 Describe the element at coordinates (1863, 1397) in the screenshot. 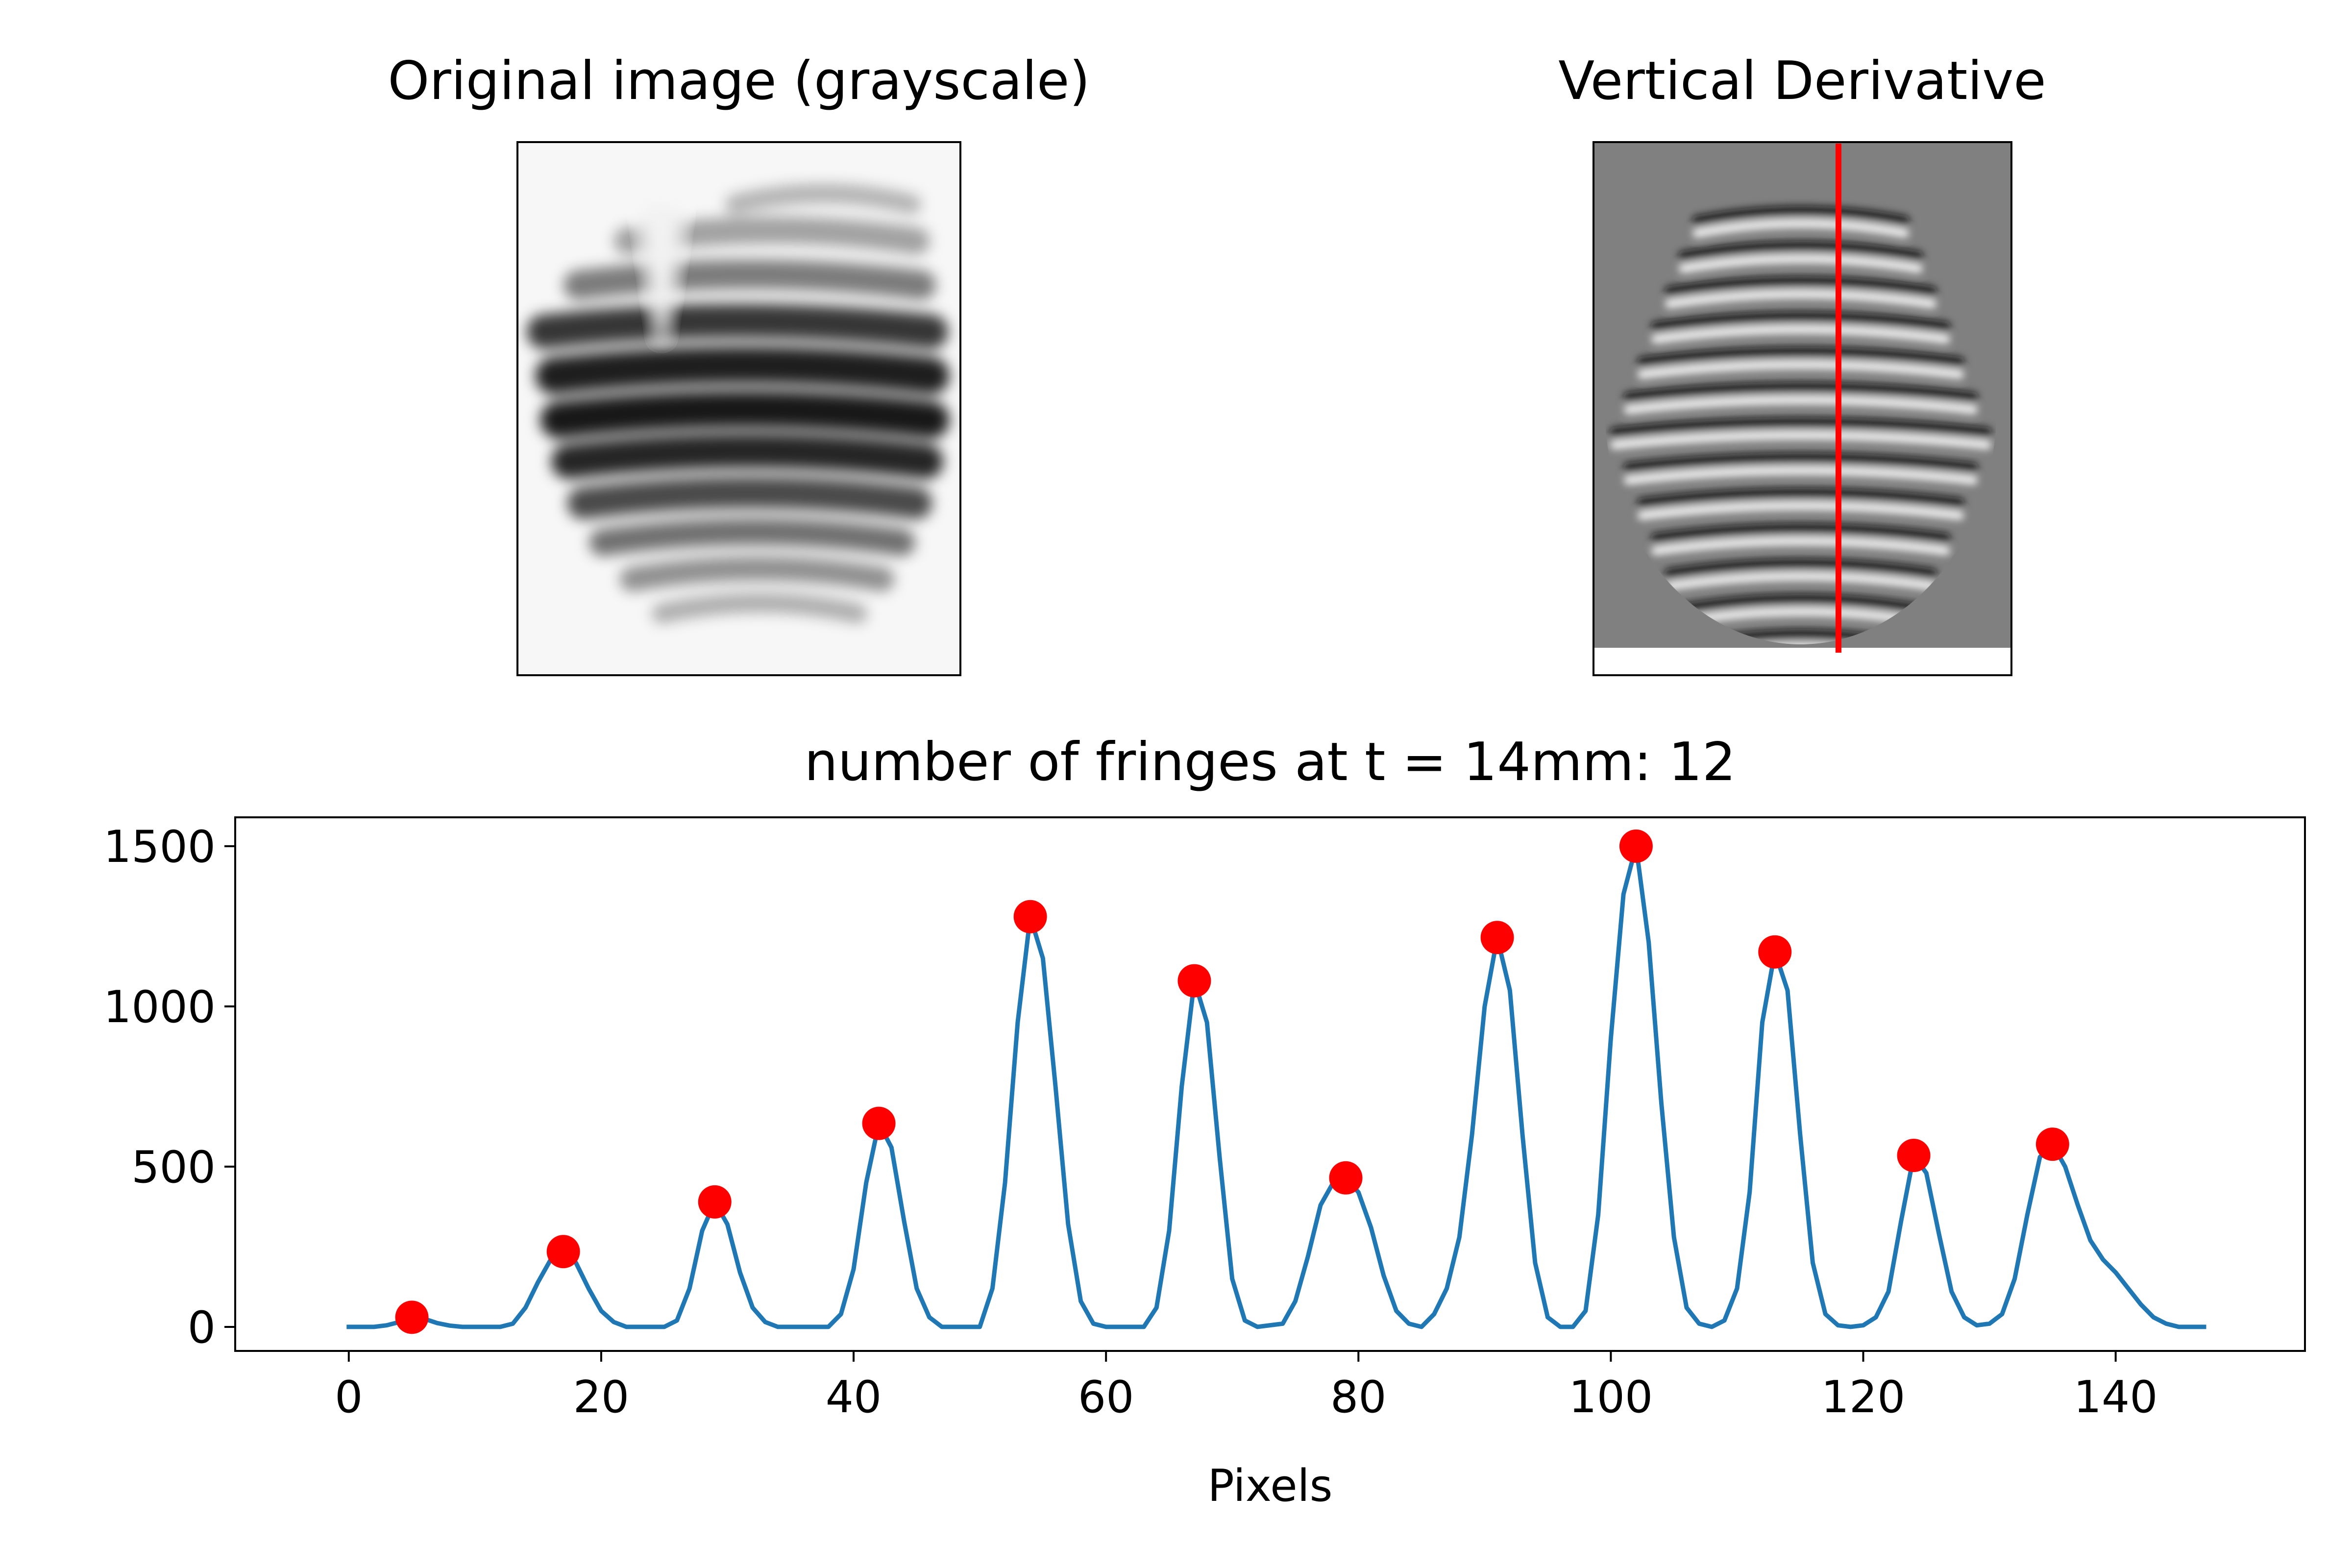

I see `x-tick-label: 120` at that location.